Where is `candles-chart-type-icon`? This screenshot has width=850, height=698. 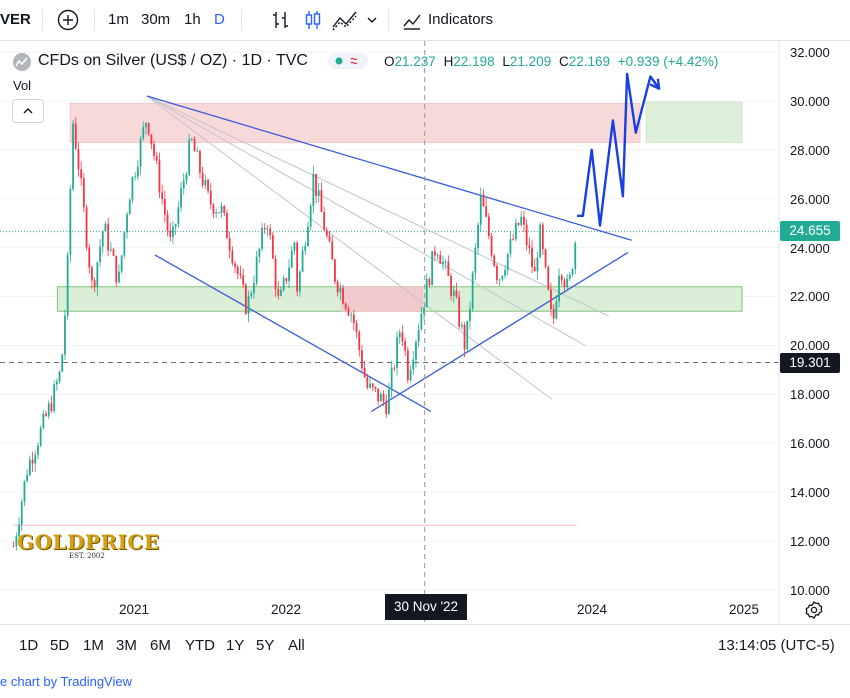 candles-chart-type-icon is located at coordinates (313, 22).